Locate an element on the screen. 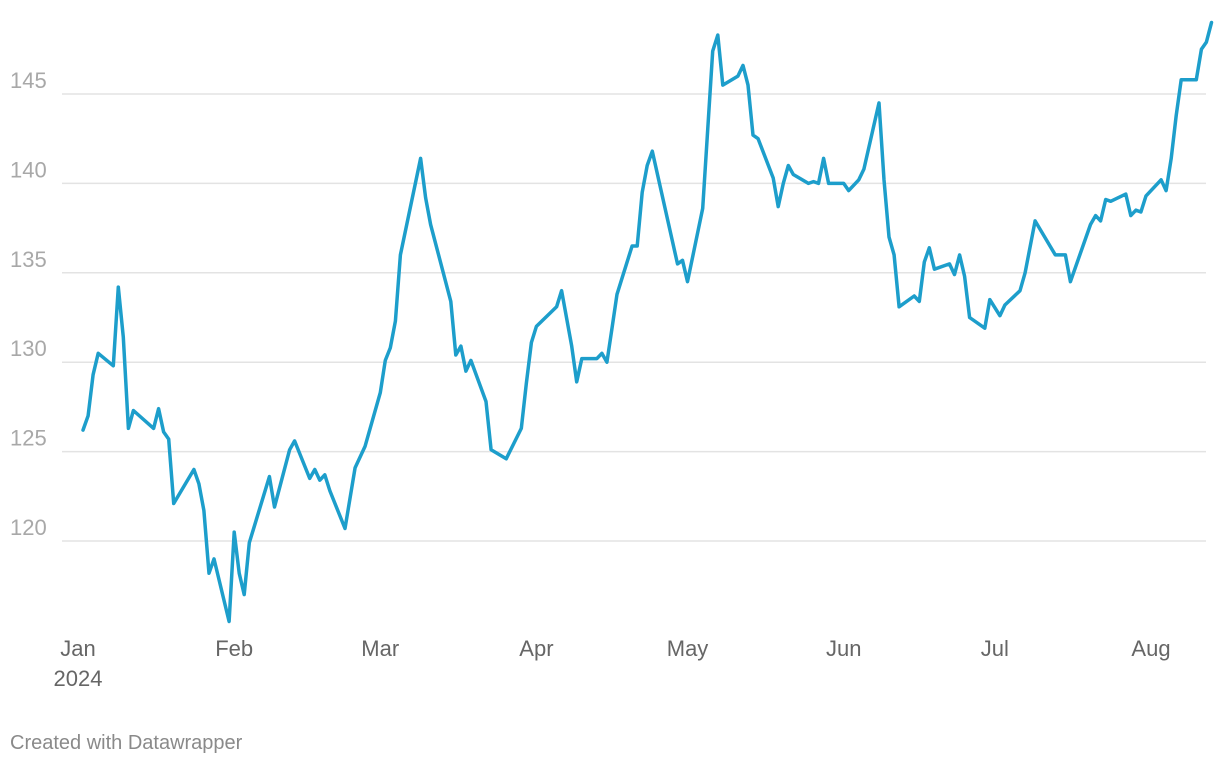 The image size is (1220, 768). x-tick-sublabel-year: 2024 is located at coordinates (78, 678).